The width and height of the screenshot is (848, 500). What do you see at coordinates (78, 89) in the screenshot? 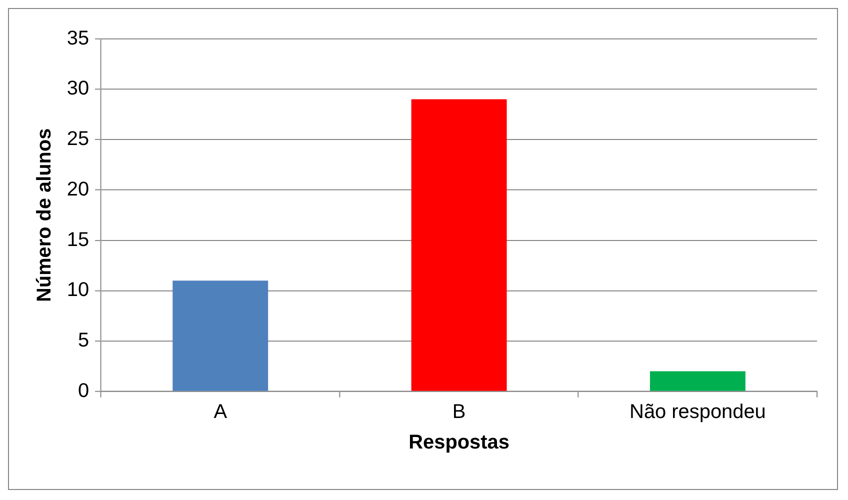
I see `y-tick-label: 30` at bounding box center [78, 89].